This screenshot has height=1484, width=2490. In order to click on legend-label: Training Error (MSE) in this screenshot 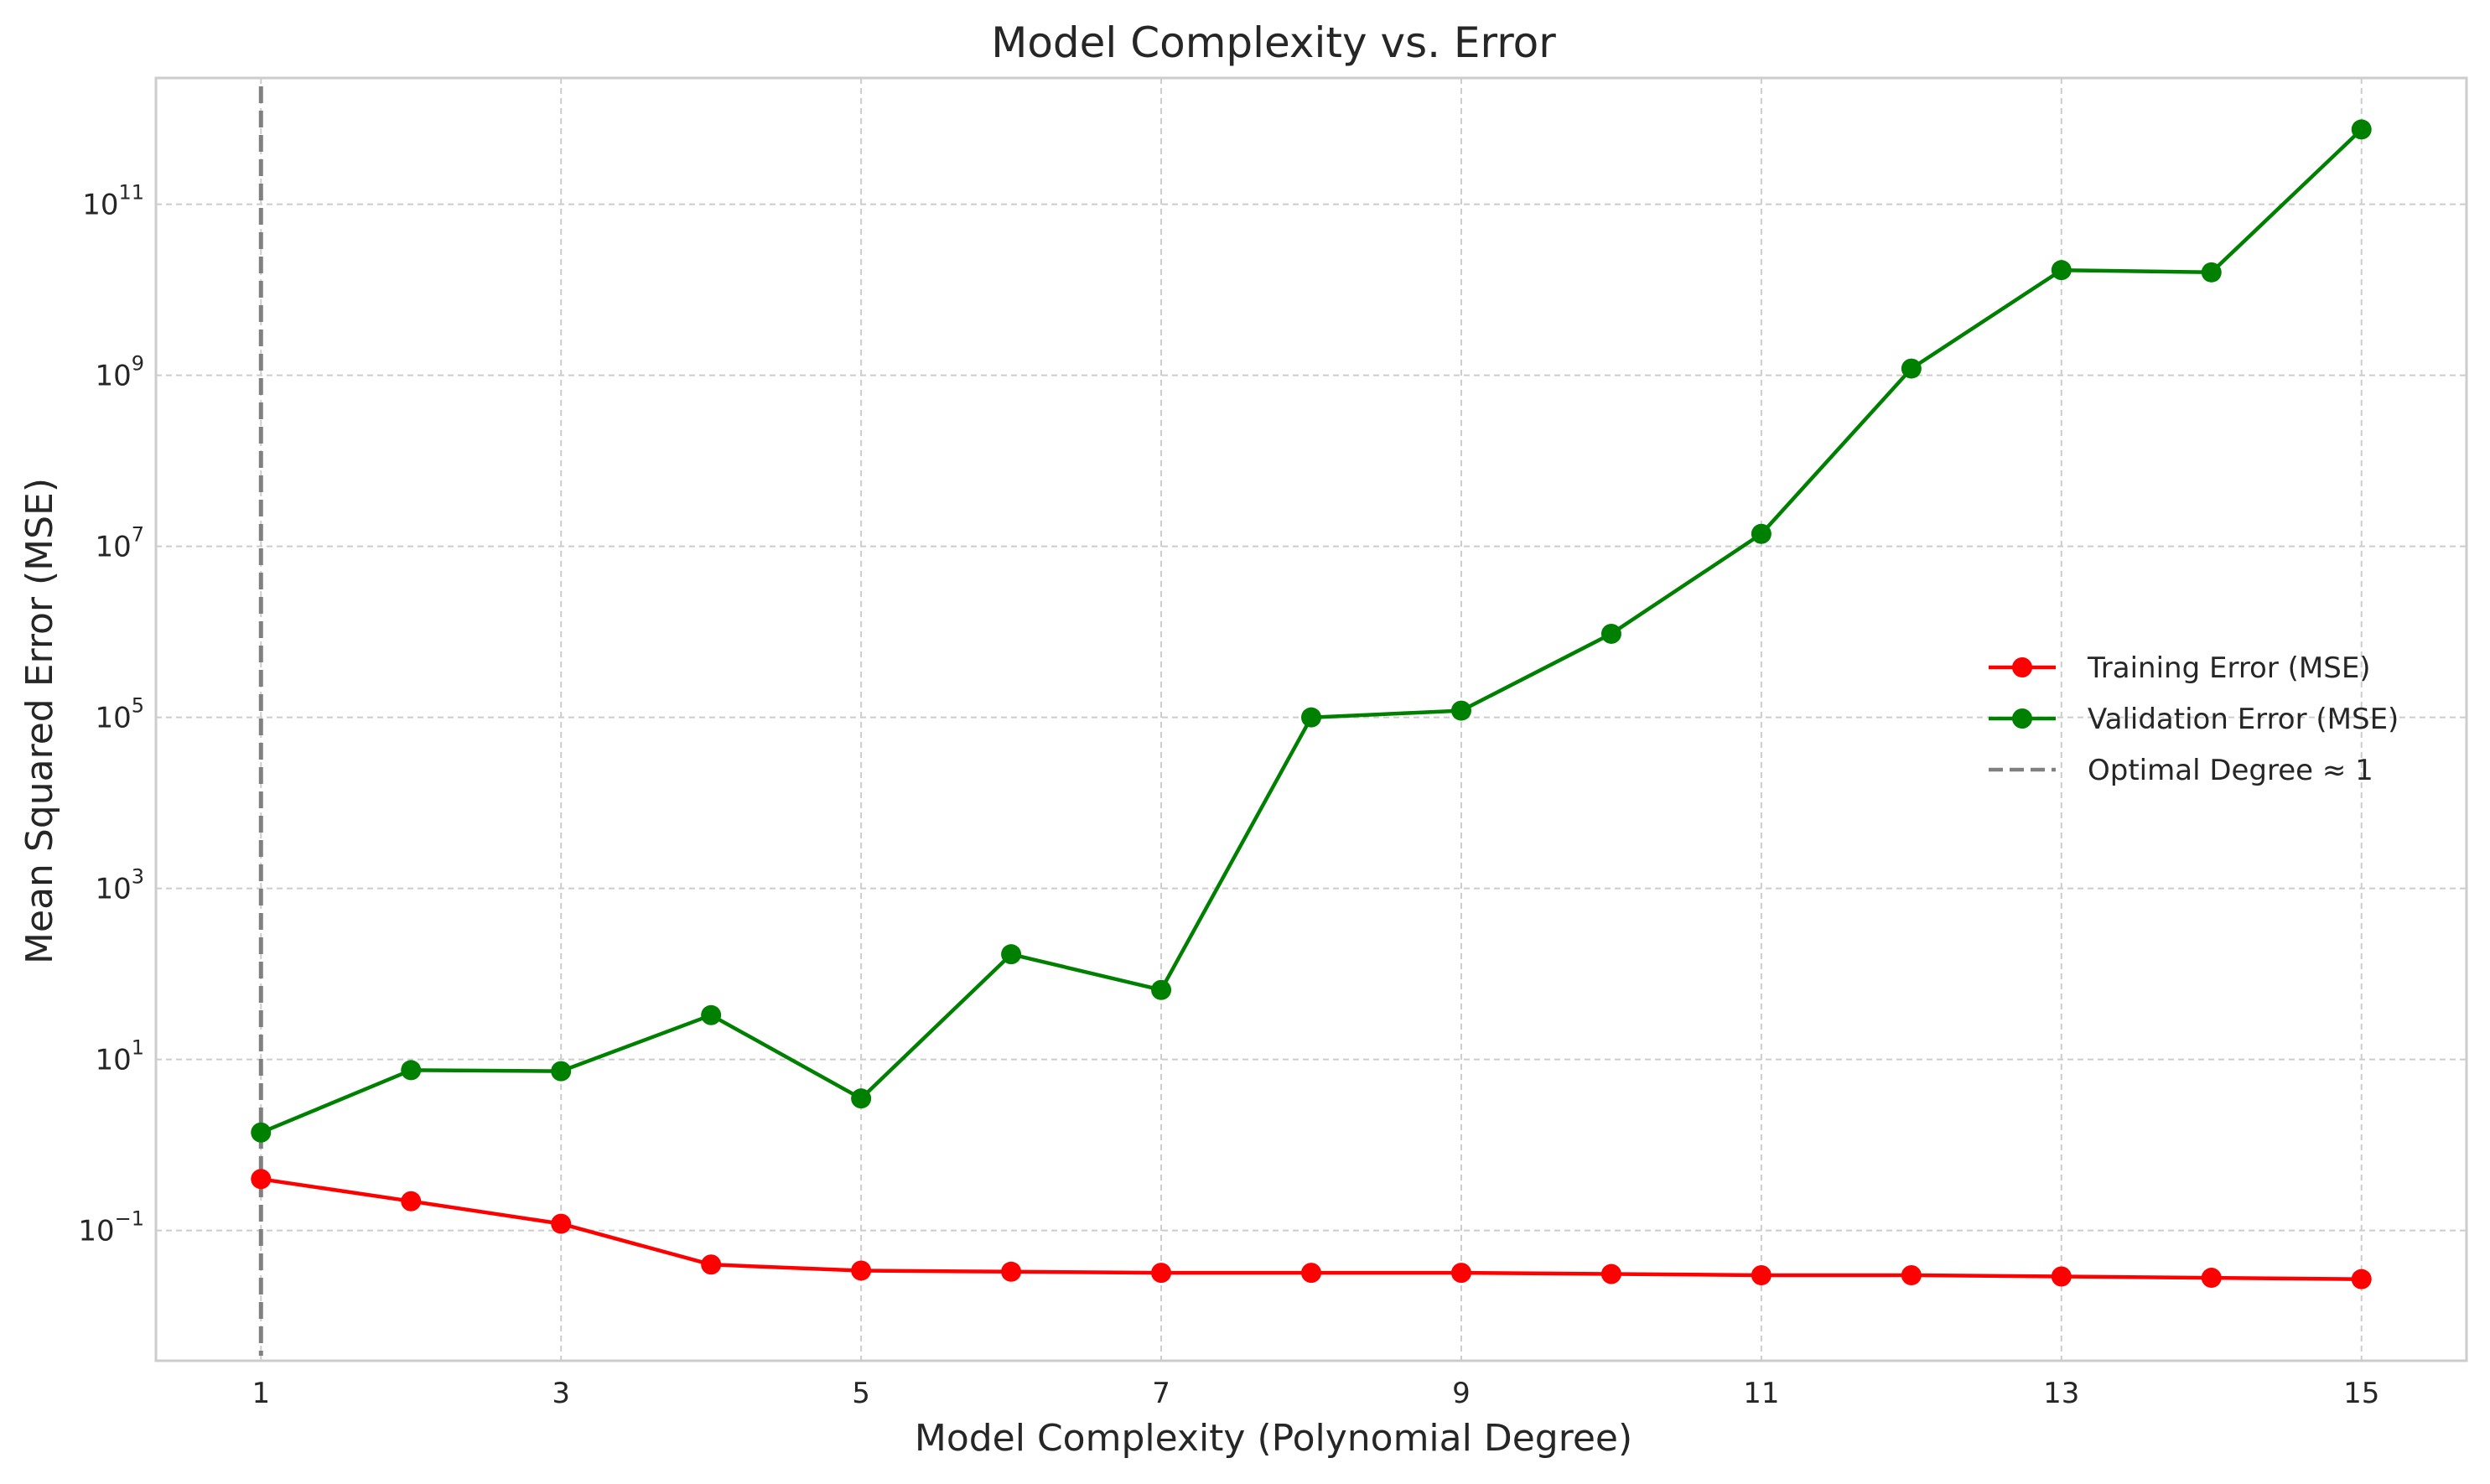, I will do `click(2229, 668)`.